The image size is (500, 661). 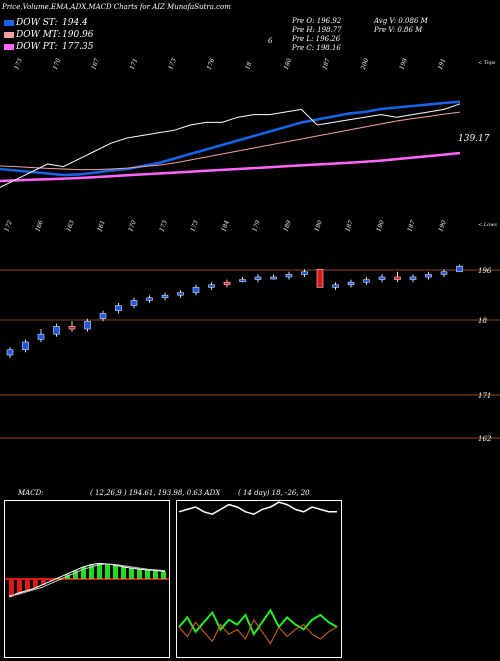 What do you see at coordinates (70, 225) in the screenshot?
I see `bottom-tick-label: 163` at bounding box center [70, 225].